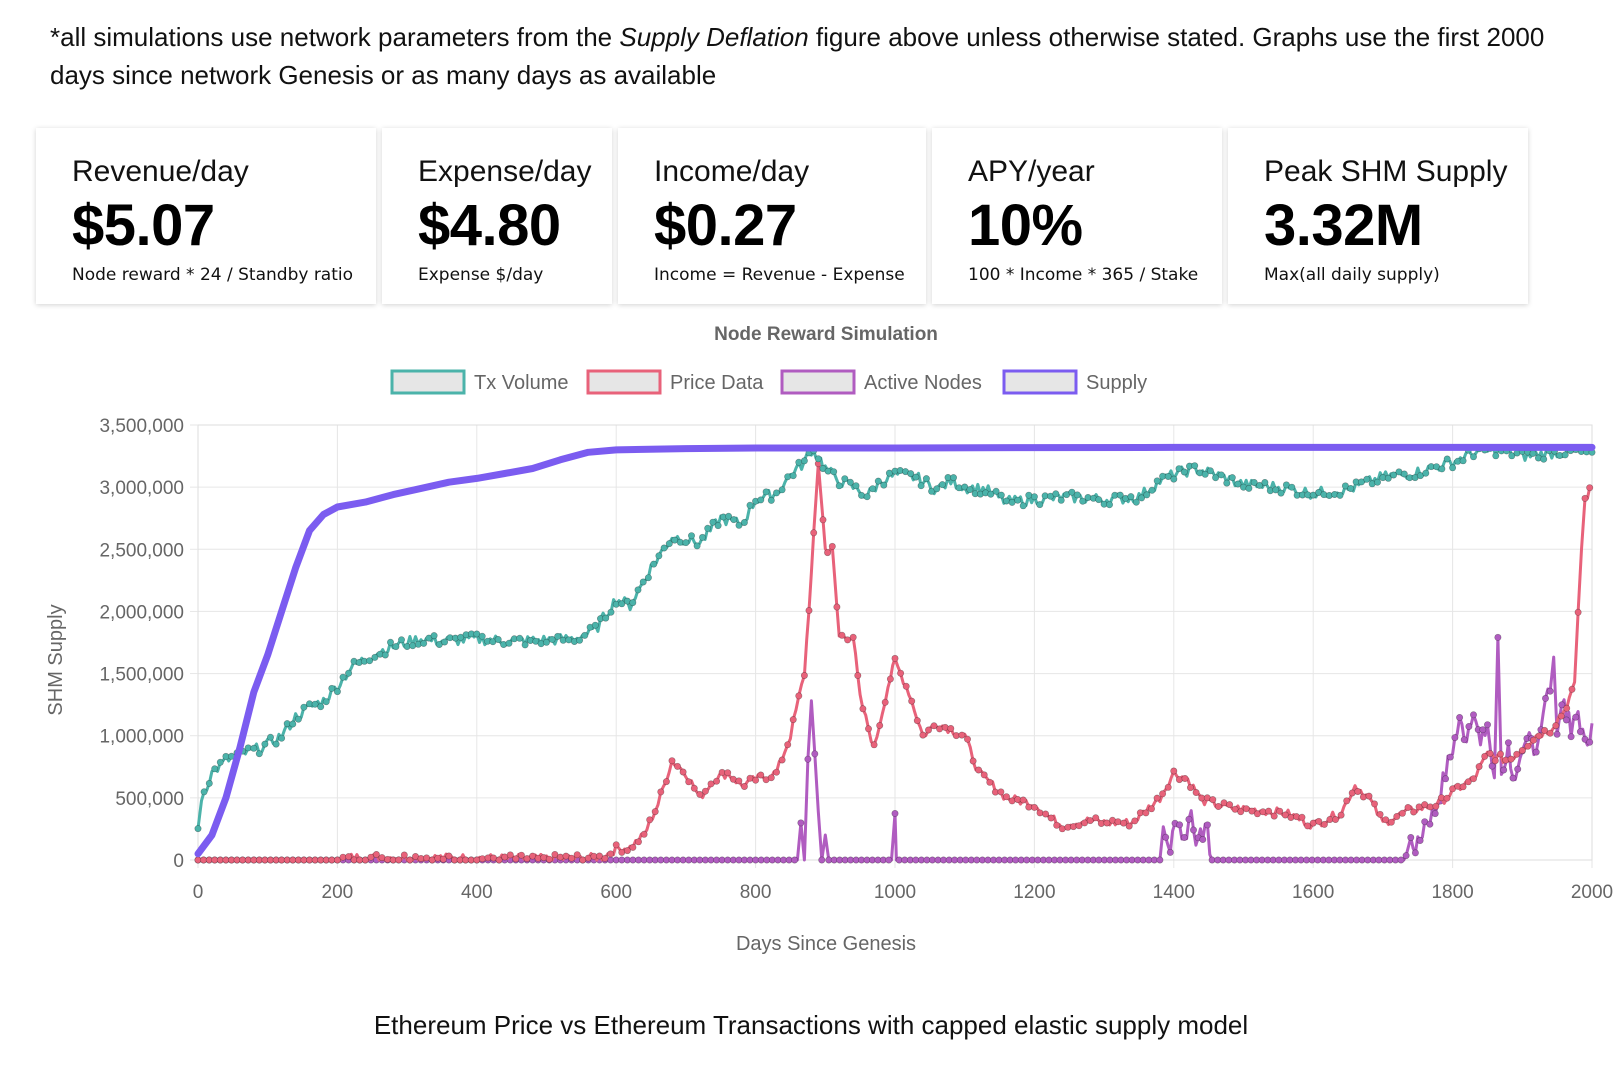 The image size is (1622, 1070). Describe the element at coordinates (479, 382) in the screenshot. I see `legend-item: Tx Volume` at that location.